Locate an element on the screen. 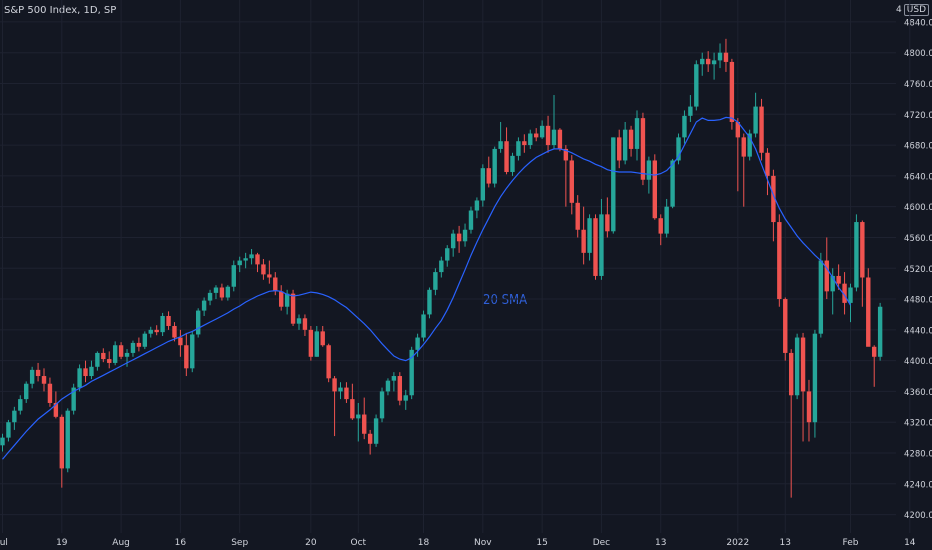 Image resolution: width=932 pixels, height=550 pixels. price-tick-label: 4640.00 is located at coordinates (918, 177).